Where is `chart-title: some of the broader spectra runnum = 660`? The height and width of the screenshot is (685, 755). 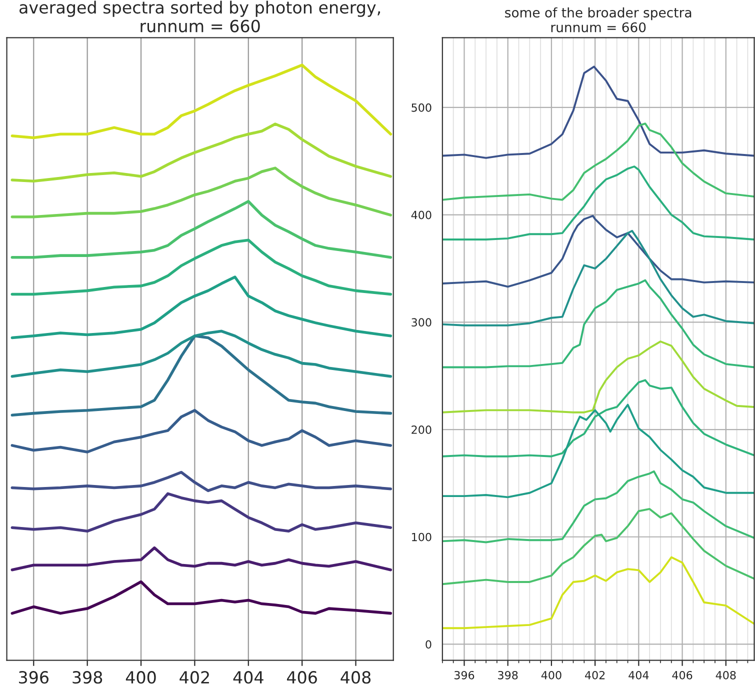
chart-title: some of the broader spectra runnum = 660 is located at coordinates (598, 19).